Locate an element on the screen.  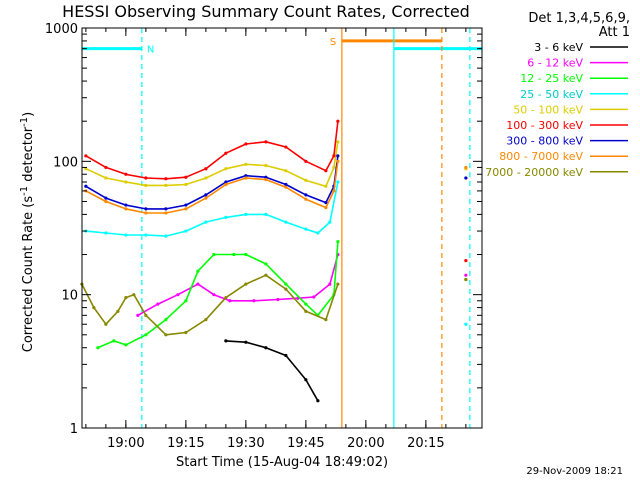
legend-entry-label: 300 - 800 keV is located at coordinates (544, 141).